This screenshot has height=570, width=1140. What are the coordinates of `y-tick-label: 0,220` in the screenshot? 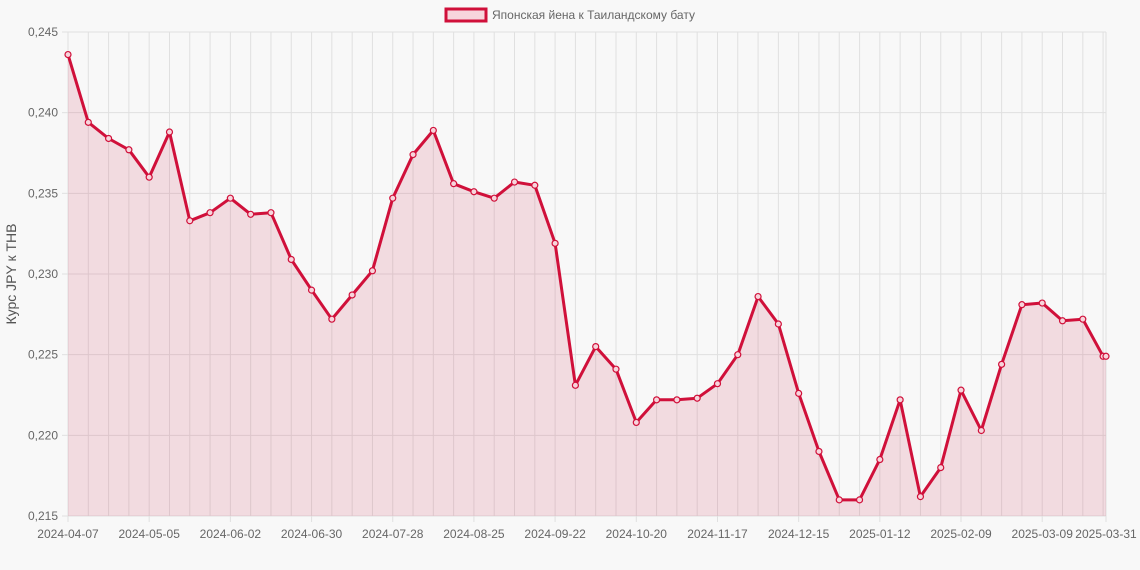 It's located at (43, 435).